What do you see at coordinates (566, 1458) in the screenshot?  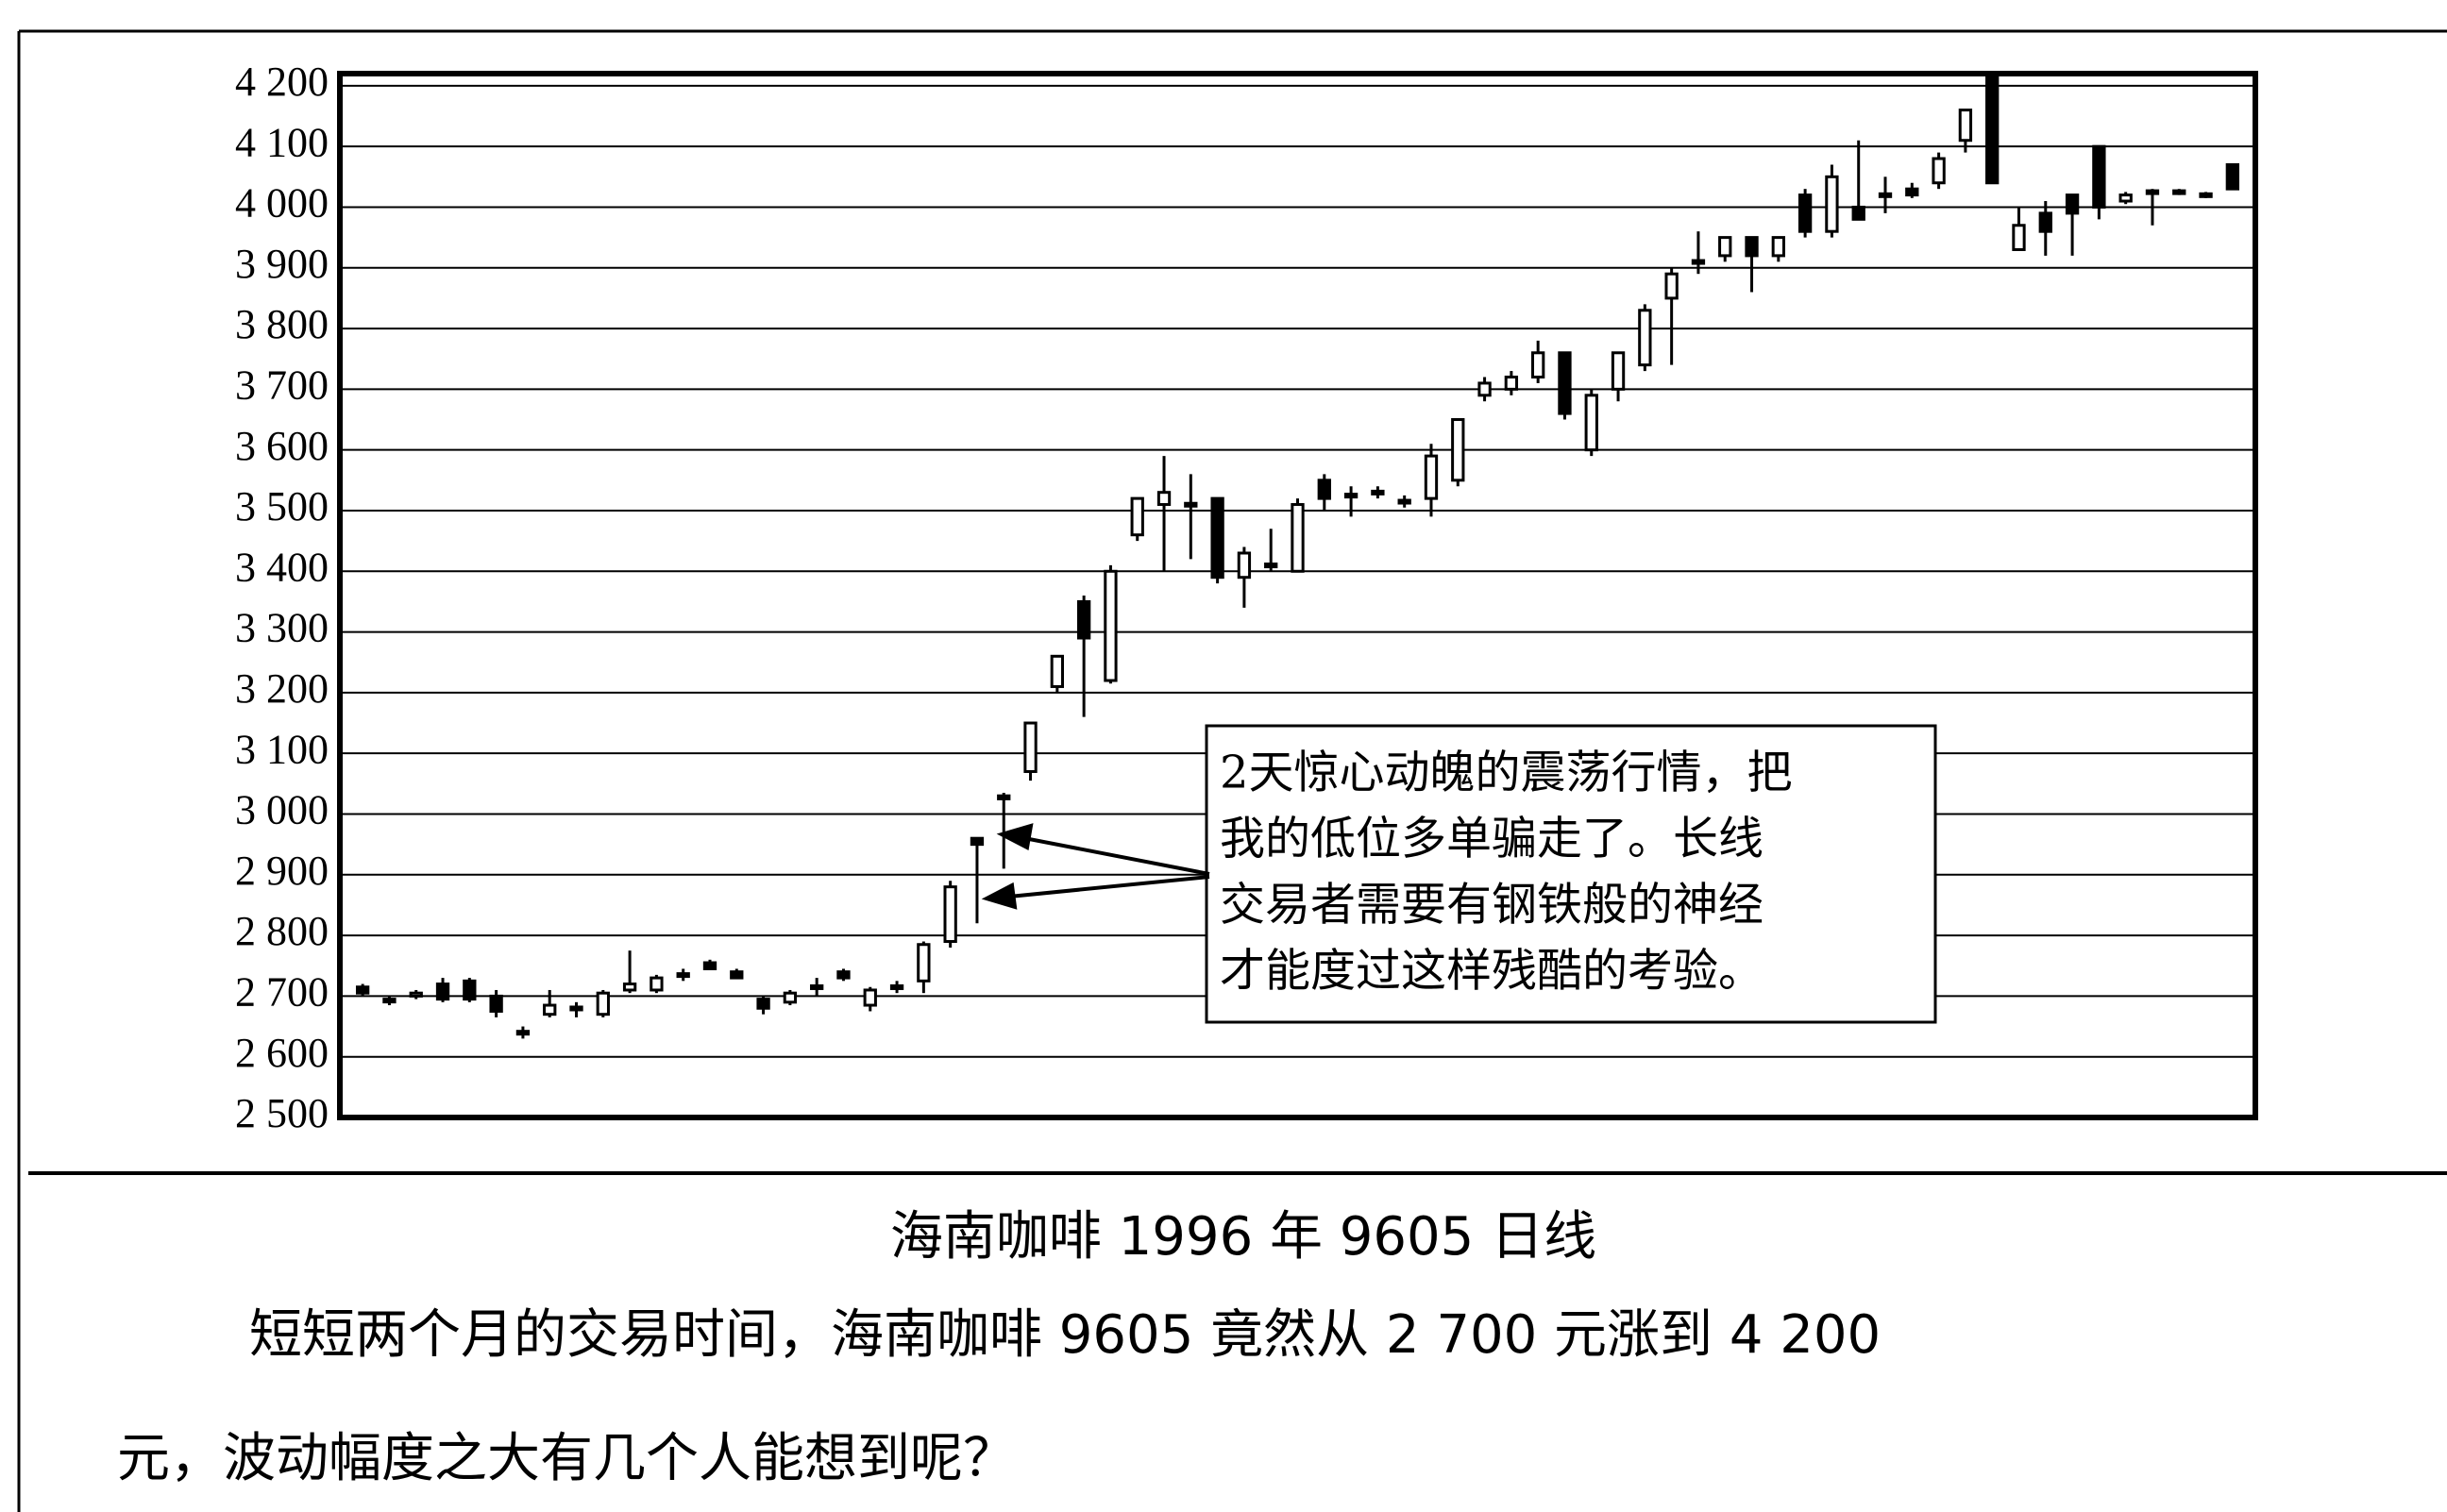 I see `caption-text: 元，波动幅度之大有几个人能想到呢？` at bounding box center [566, 1458].